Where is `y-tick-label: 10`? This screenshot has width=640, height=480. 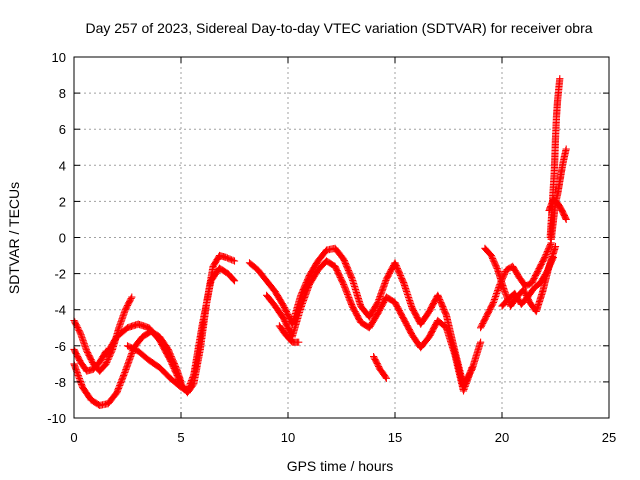
y-tick-label: 10 is located at coordinates (59, 57).